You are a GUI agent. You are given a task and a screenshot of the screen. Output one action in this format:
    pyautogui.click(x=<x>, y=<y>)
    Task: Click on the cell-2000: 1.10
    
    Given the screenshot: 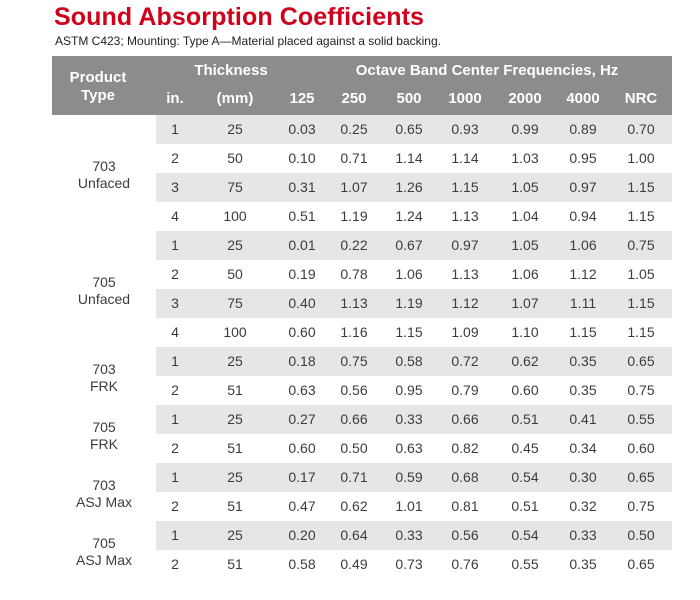 What is the action you would take?
    pyautogui.click(x=525, y=332)
    